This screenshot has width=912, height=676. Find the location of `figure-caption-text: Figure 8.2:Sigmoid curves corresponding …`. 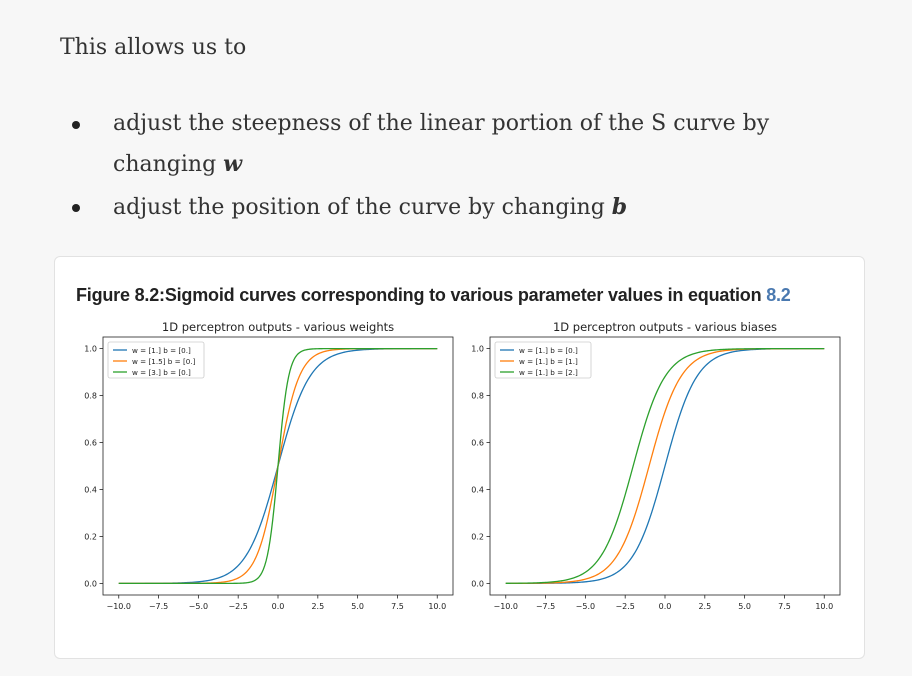

figure-caption-text: Figure 8.2:Sigmoid curves corresponding … is located at coordinates (421, 295).